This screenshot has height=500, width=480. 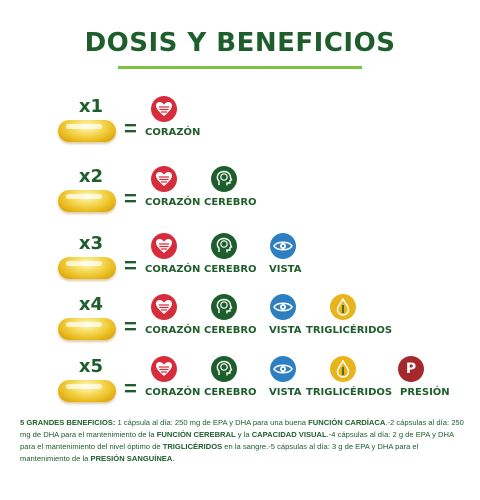 I want to click on footer-highlight: PRESIÓN SANGUÍNEA, so click(x=131, y=458).